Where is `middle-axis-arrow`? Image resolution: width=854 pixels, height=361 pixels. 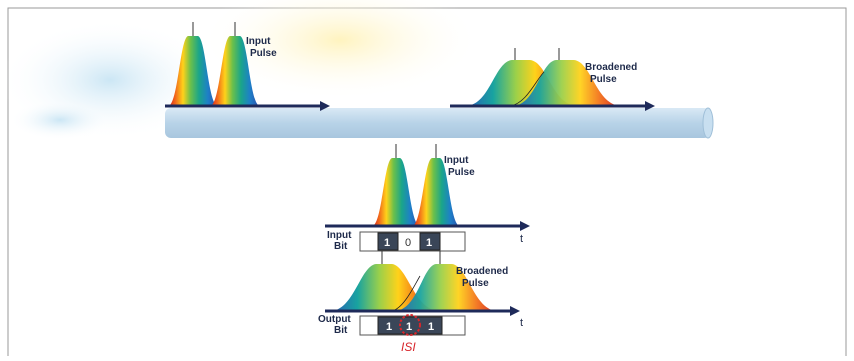 middle-axis-arrow is located at coordinates (427, 226).